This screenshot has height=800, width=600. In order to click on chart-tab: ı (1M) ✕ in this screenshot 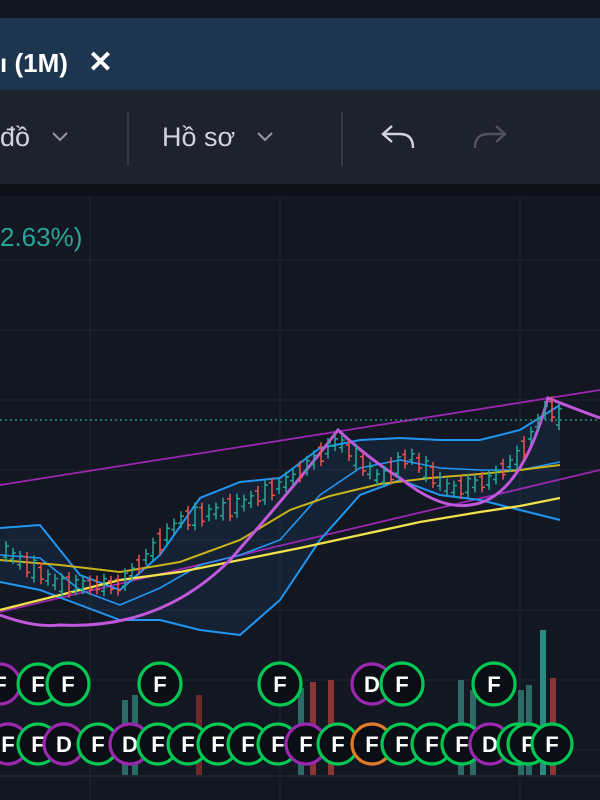, I will do `click(56, 63)`.